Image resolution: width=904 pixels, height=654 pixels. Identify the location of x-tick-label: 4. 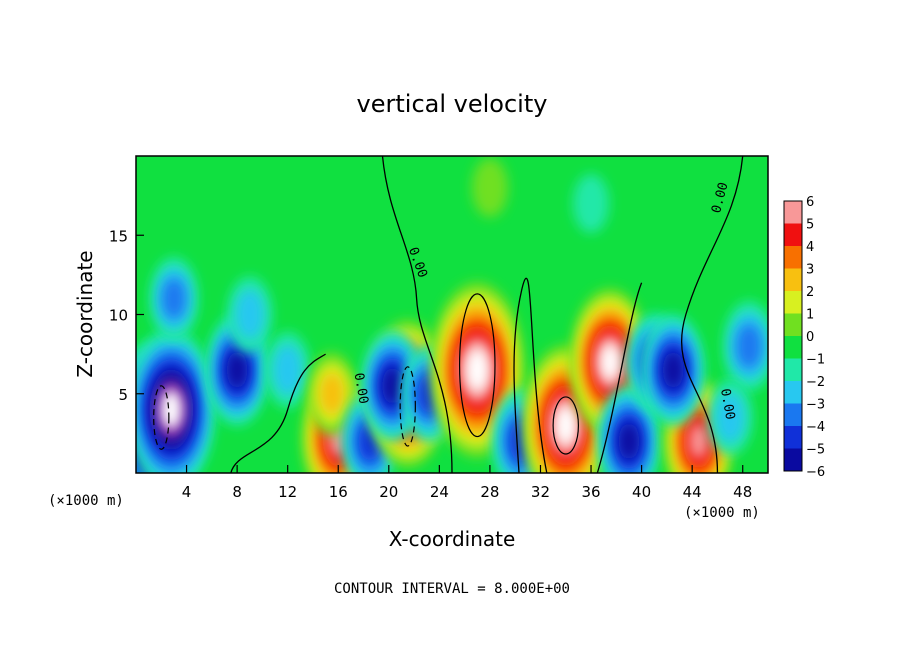
(187, 492).